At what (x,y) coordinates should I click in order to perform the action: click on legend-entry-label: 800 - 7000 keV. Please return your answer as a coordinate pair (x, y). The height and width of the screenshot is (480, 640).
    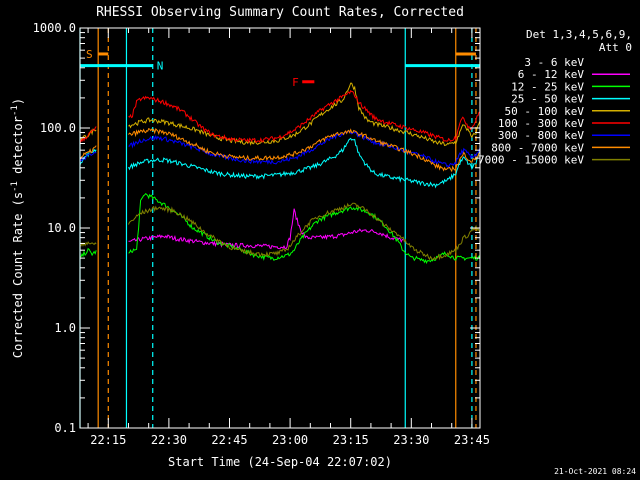
    Looking at the image, I should click on (537, 147).